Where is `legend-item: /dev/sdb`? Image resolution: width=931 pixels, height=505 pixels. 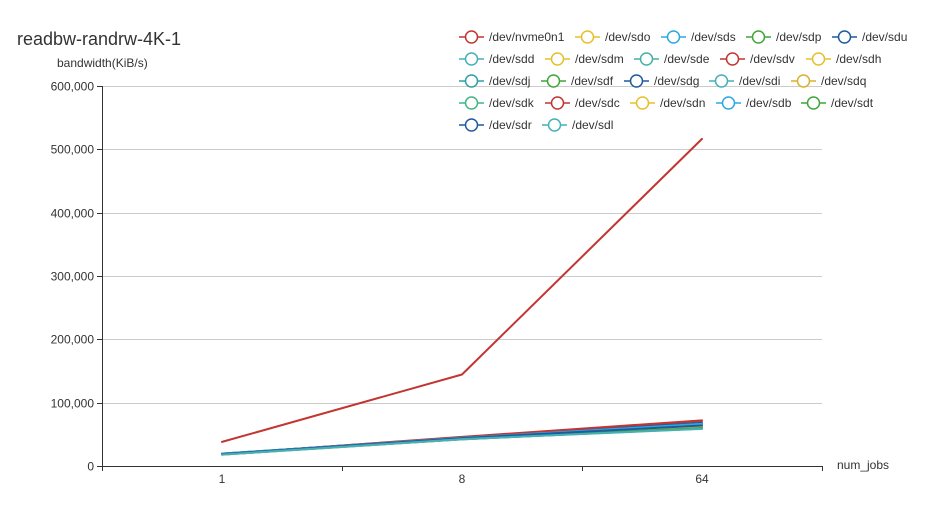 legend-item: /dev/sdb is located at coordinates (753, 103).